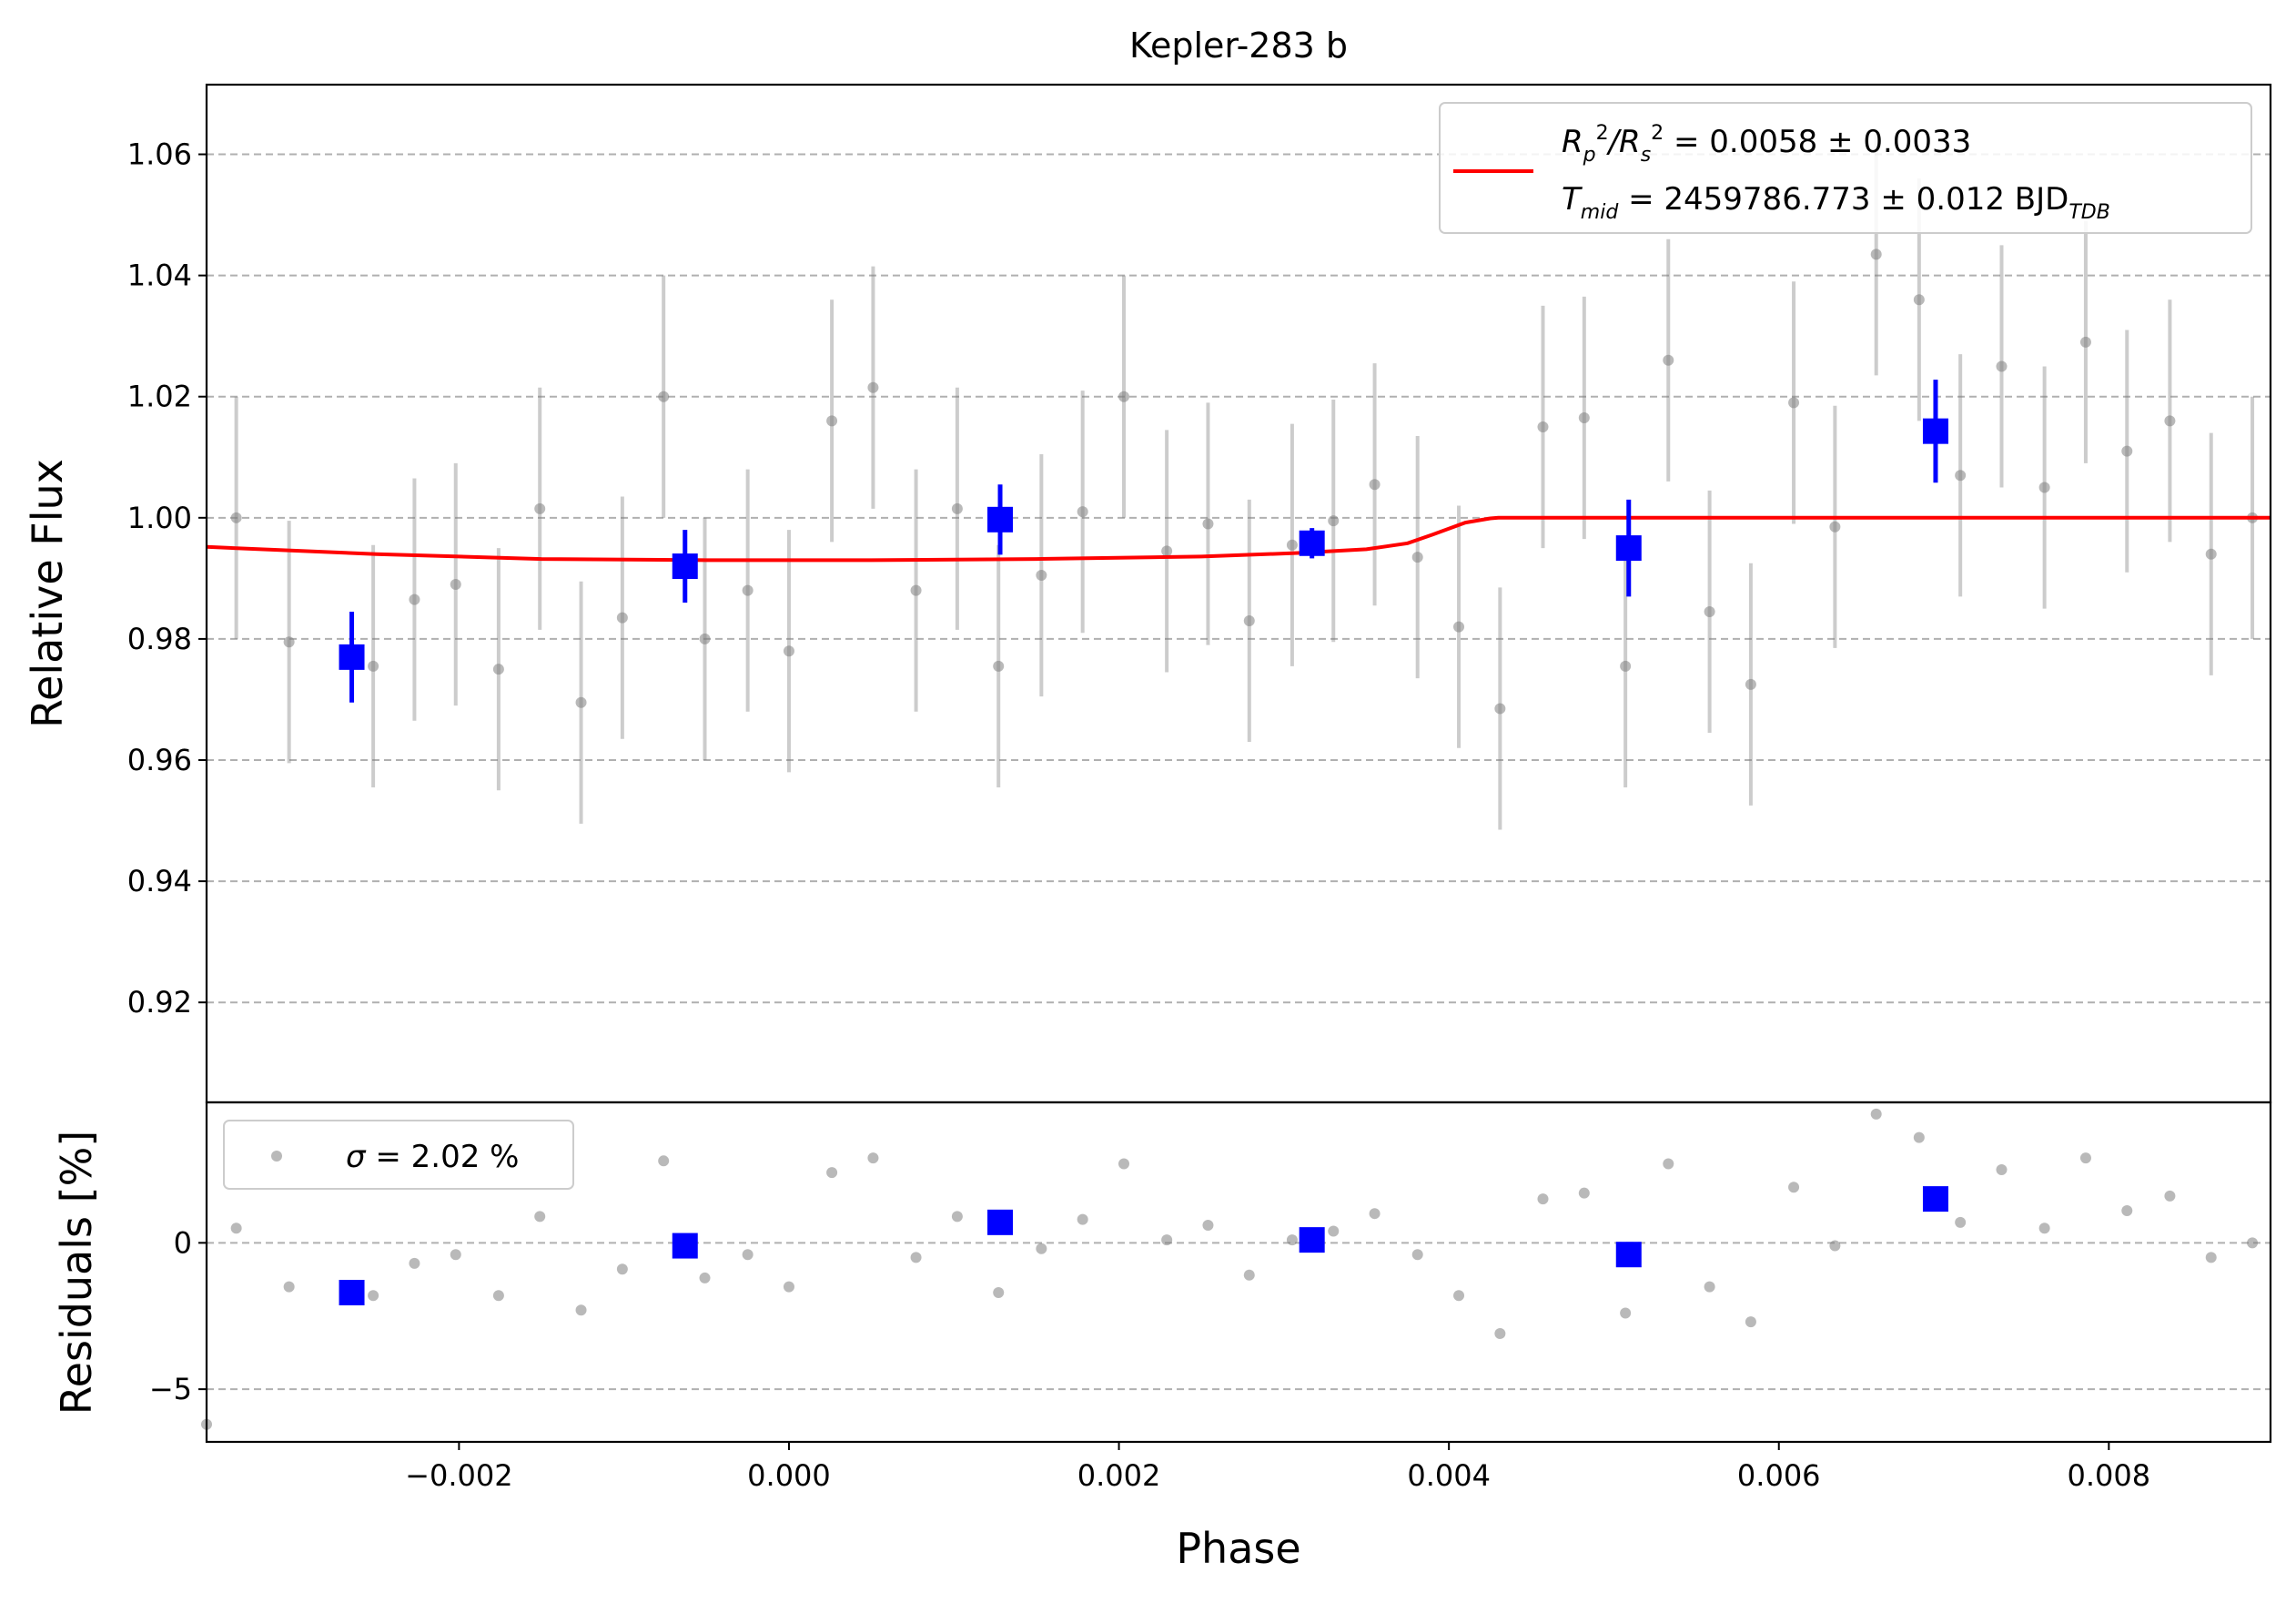 The image size is (2296, 1603). What do you see at coordinates (160, 518) in the screenshot?
I see `flux-y-tick-label: 1.00` at bounding box center [160, 518].